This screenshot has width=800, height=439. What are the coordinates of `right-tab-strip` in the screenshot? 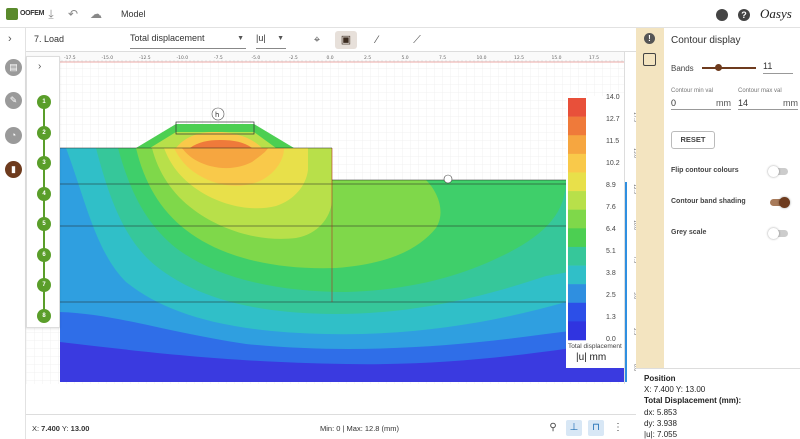 It's located at (650, 198).